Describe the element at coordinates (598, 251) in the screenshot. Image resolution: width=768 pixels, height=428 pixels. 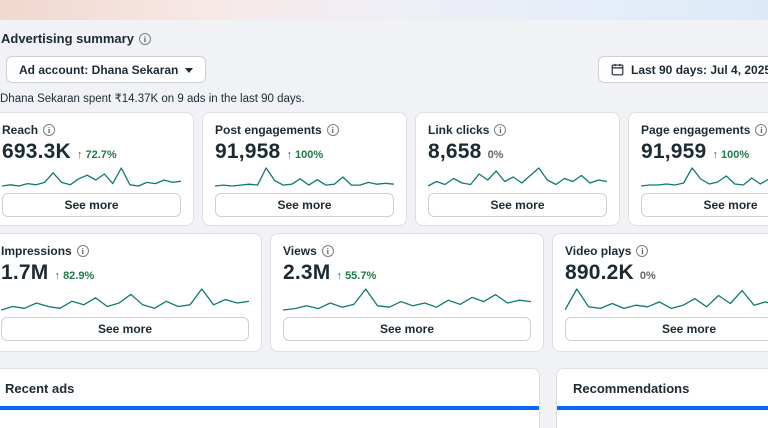
I see `metric-title: Video plays` at that location.